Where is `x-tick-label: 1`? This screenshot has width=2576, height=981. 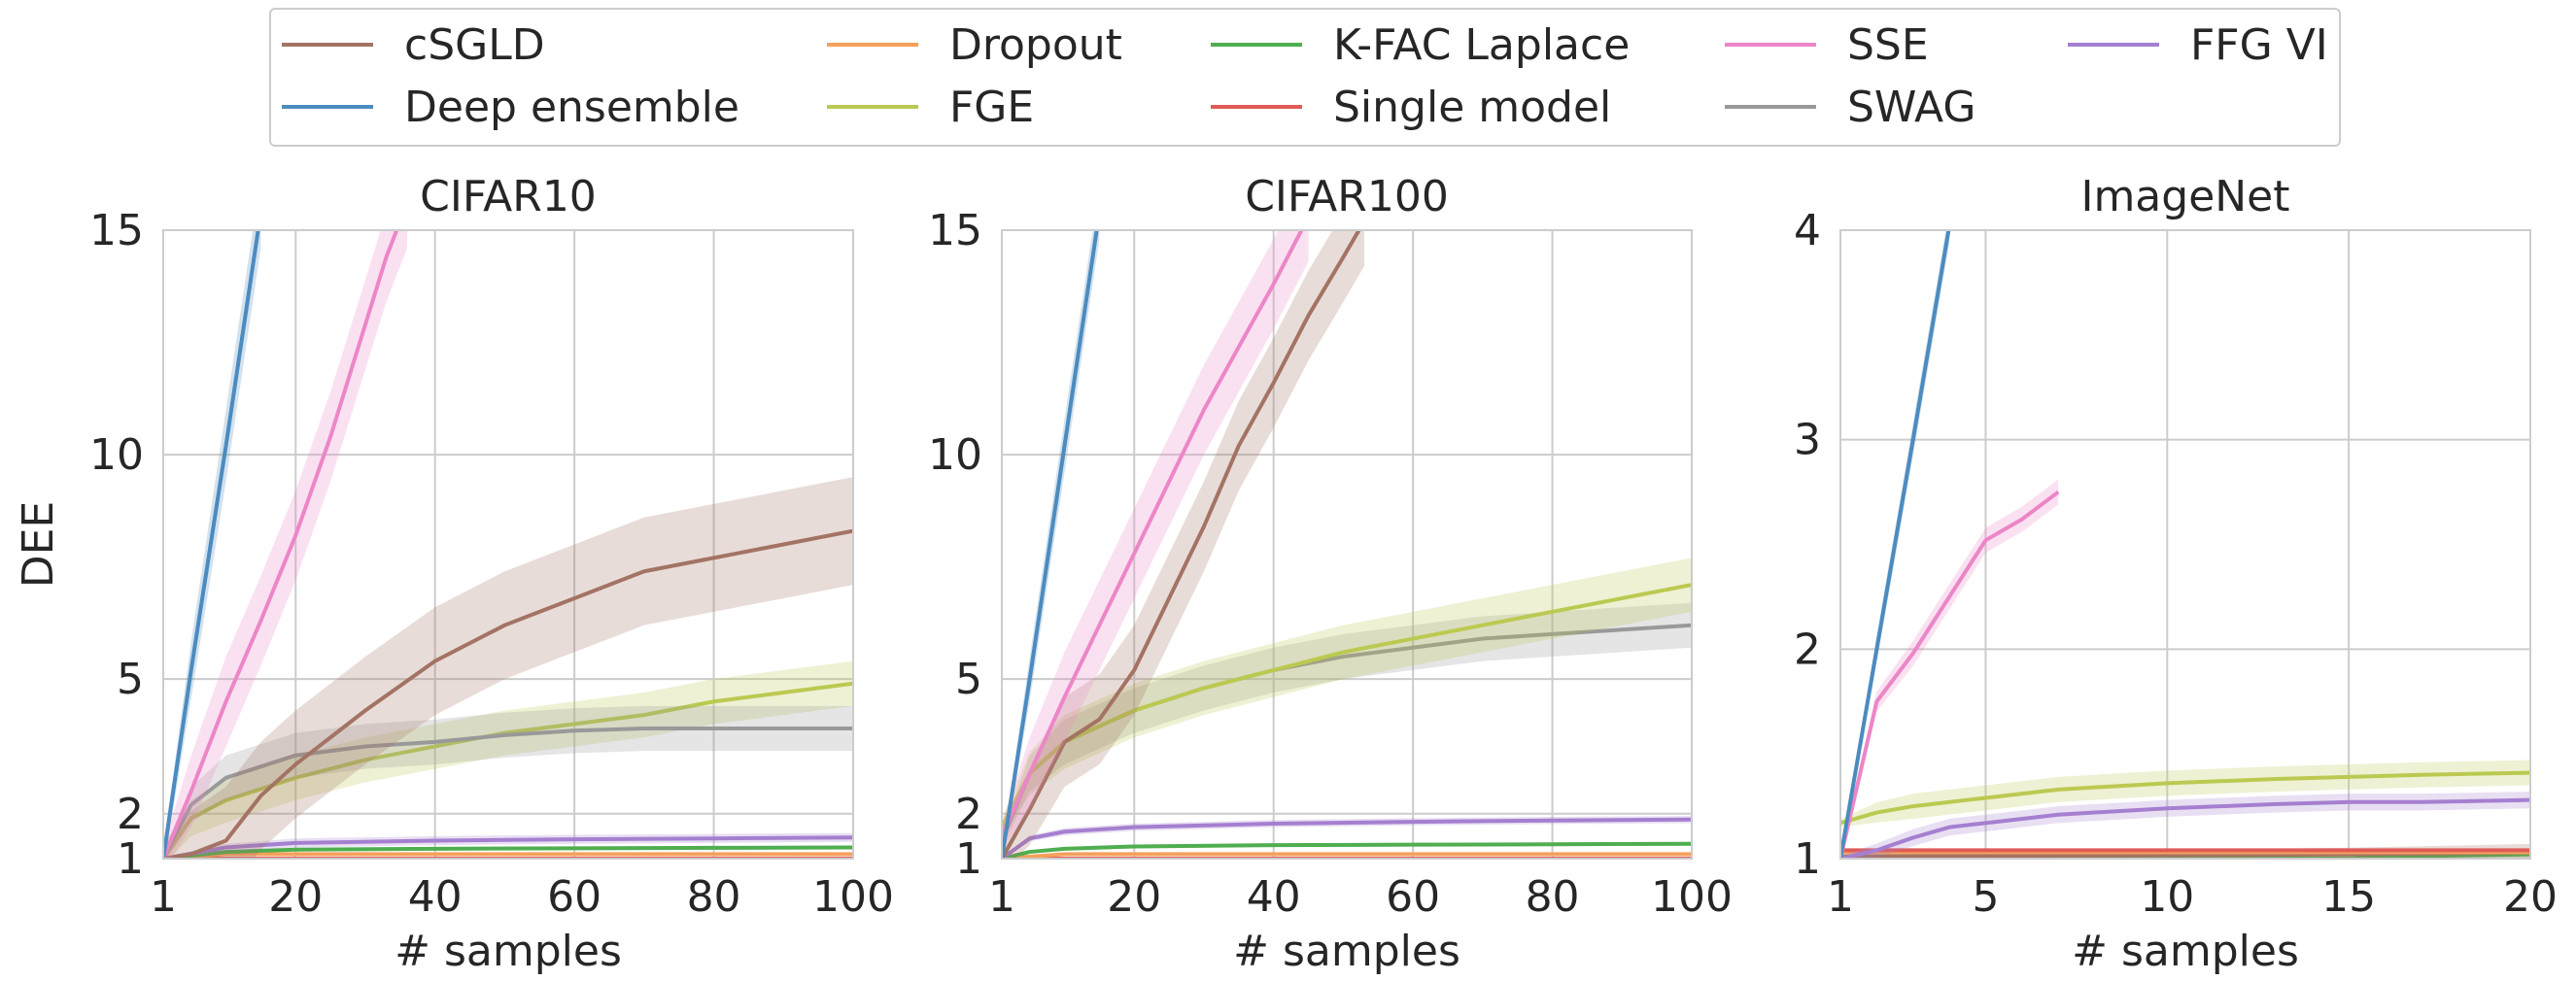
x-tick-label: 1 is located at coordinates (1002, 897).